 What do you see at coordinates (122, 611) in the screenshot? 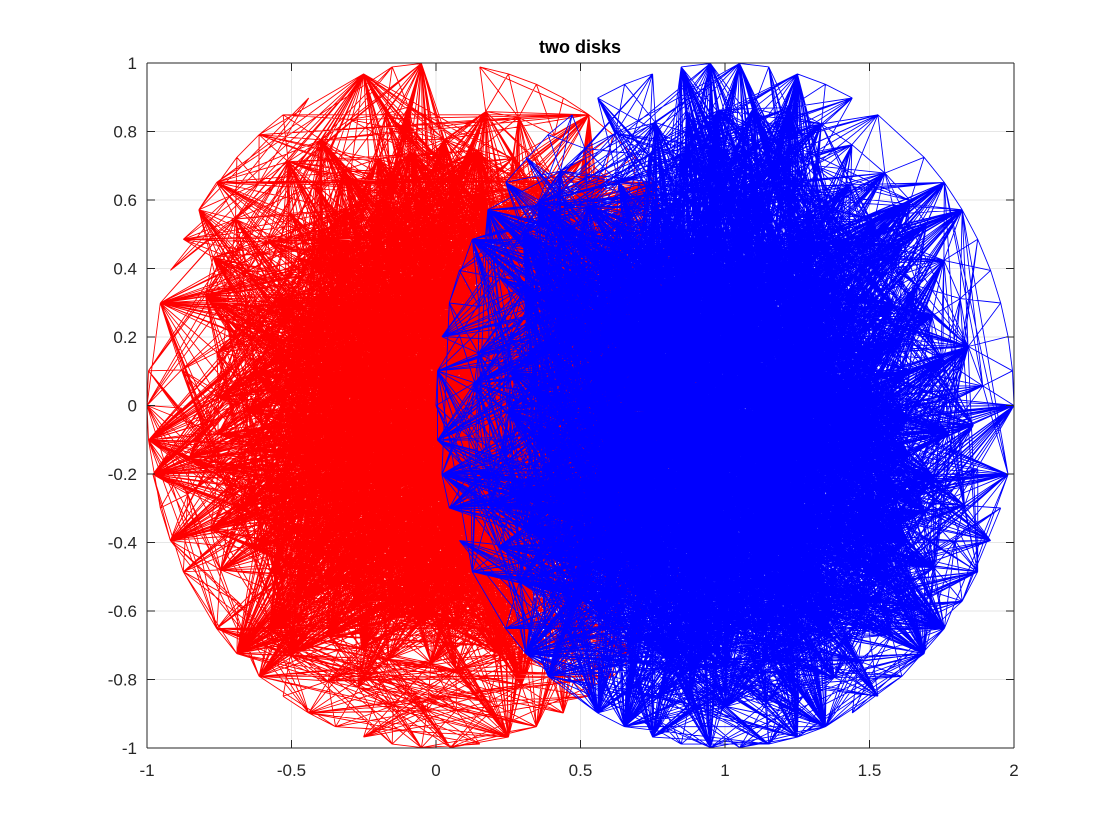
I see `y-tick-label: -0.6` at bounding box center [122, 611].